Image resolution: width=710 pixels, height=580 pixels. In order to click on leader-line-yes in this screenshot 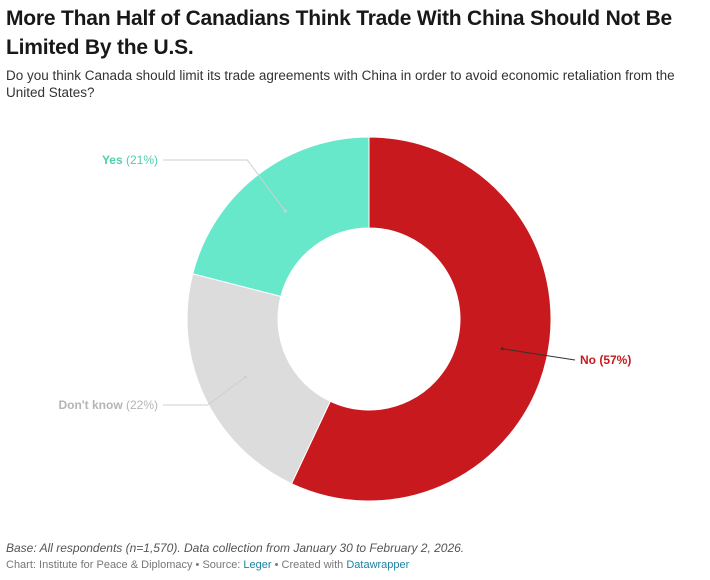, I will do `click(224, 185)`.